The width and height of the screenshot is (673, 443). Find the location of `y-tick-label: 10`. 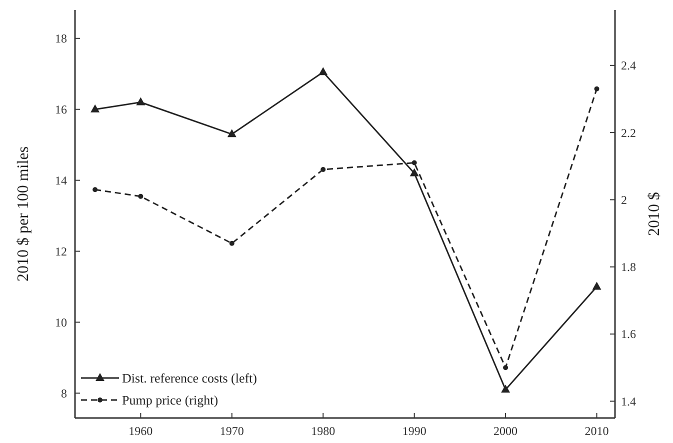

y-tick-label: 10 is located at coordinates (61, 322).